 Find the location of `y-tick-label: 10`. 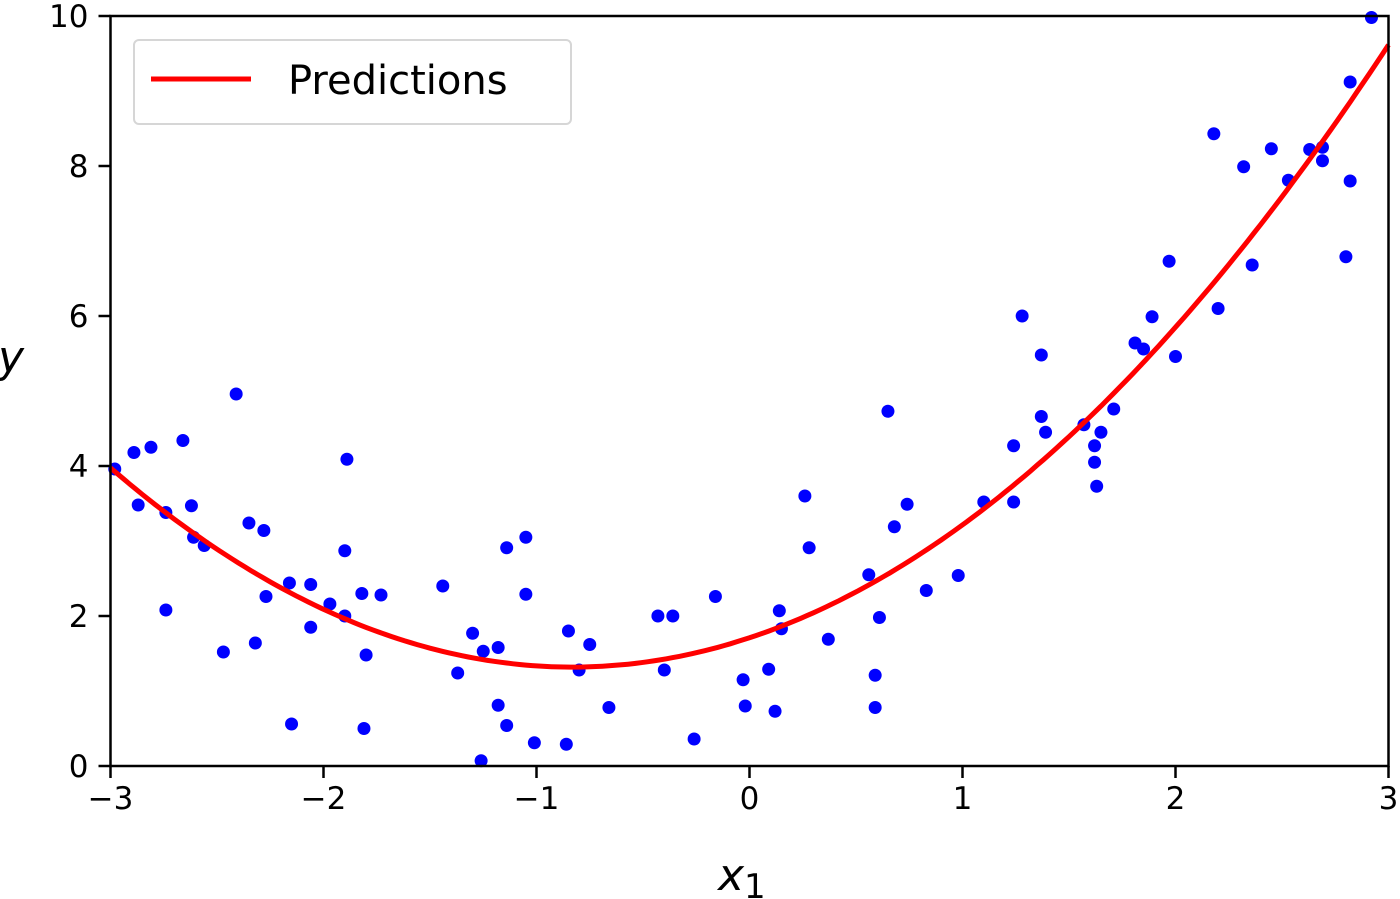

y-tick-label: 10 is located at coordinates (68, 17).